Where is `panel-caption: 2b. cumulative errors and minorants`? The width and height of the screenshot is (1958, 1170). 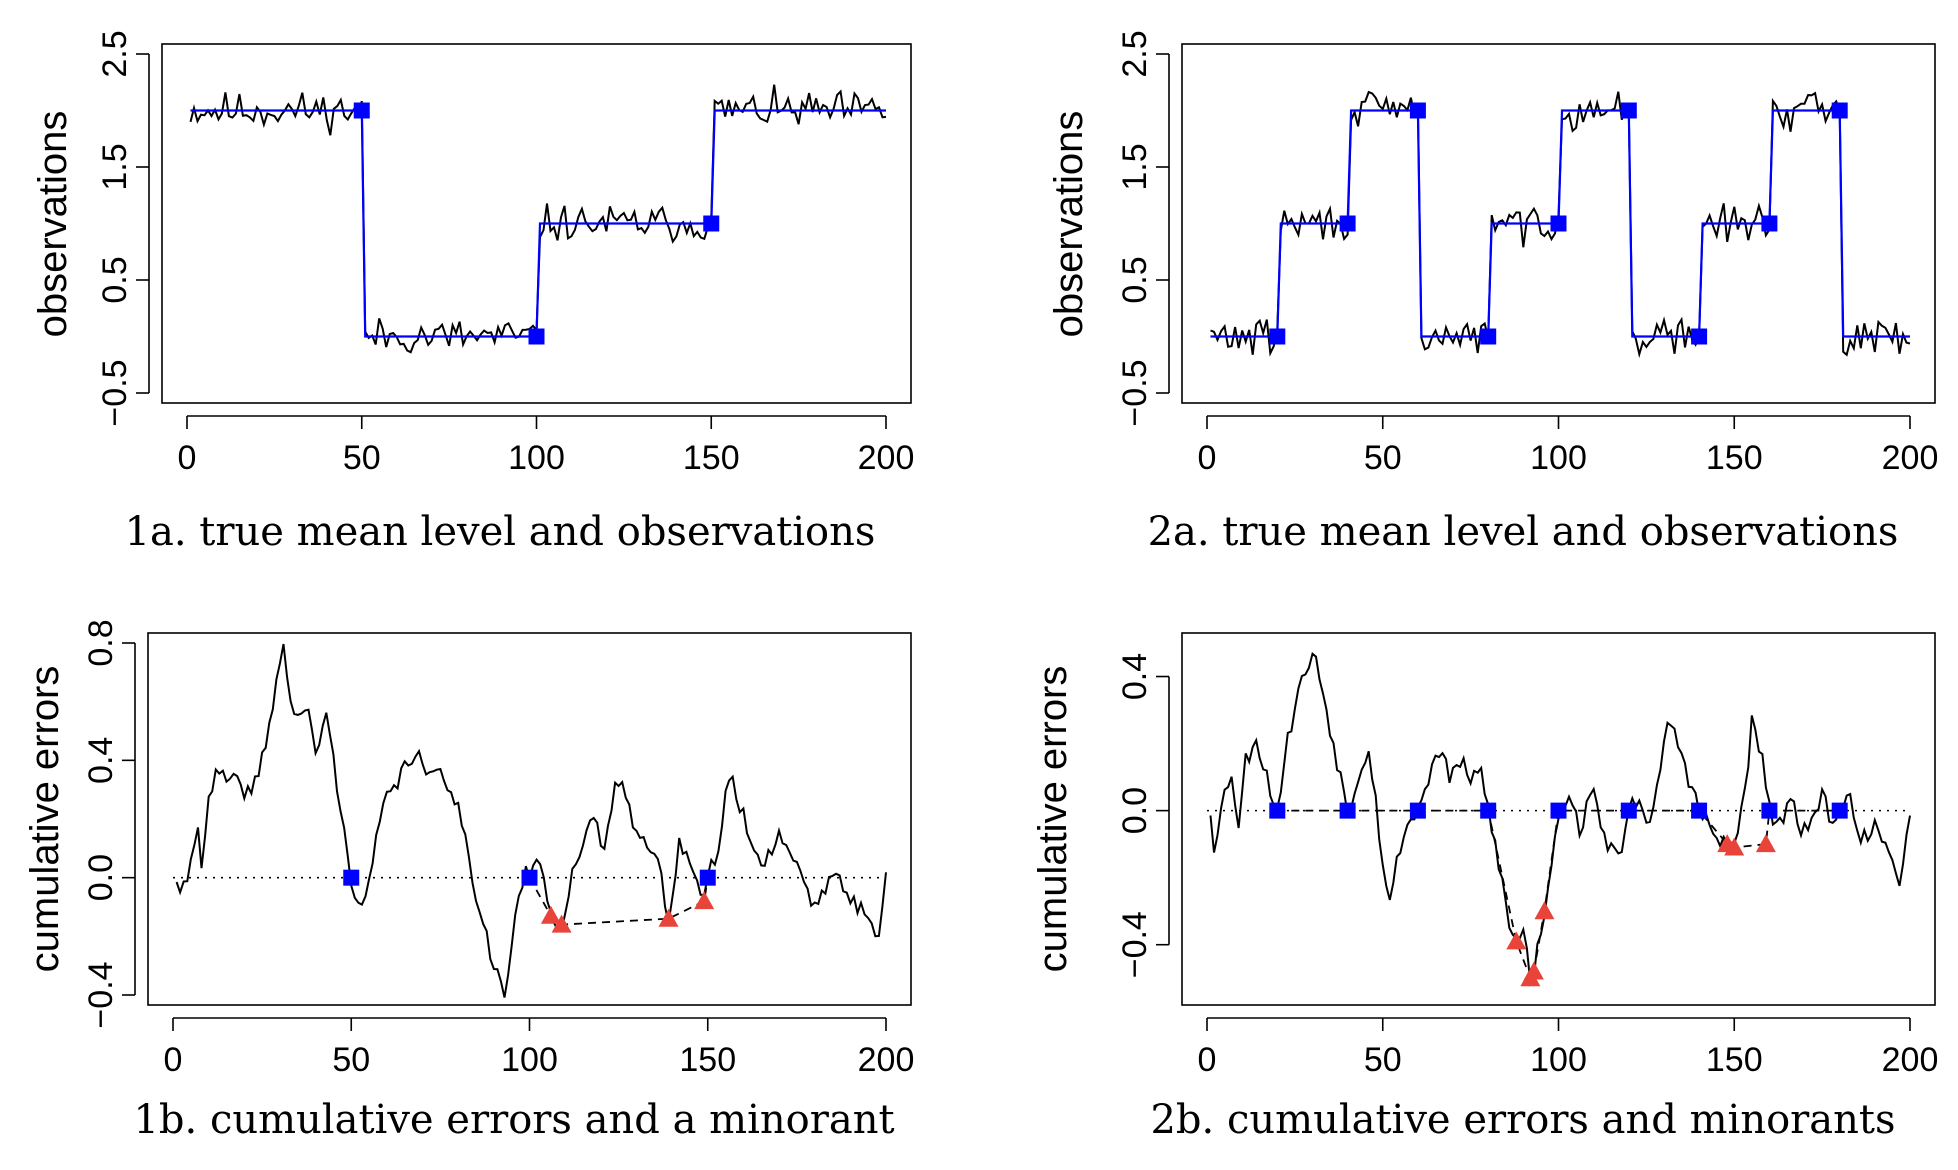 panel-caption: 2b. cumulative errors and minorants is located at coordinates (1522, 1120).